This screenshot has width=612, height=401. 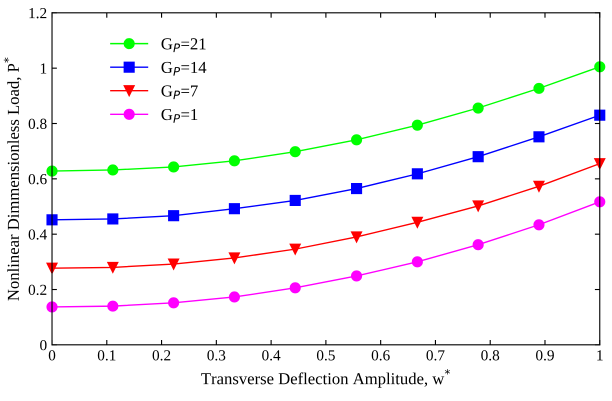 I want to click on y-tick-label: 0, so click(x=43, y=345).